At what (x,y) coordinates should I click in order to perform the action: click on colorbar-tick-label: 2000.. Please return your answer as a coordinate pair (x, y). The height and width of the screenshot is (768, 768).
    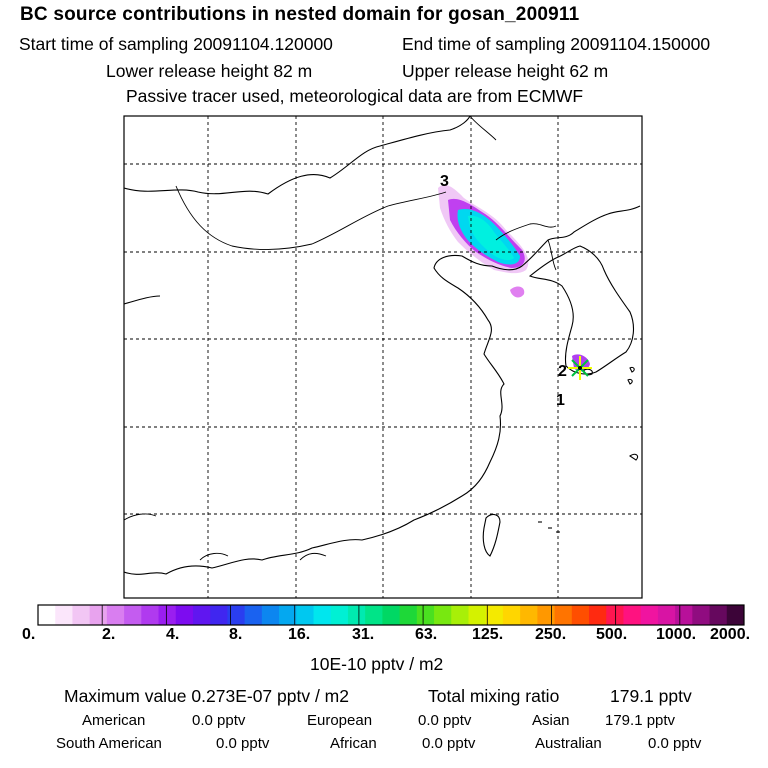
    Looking at the image, I should click on (730, 634).